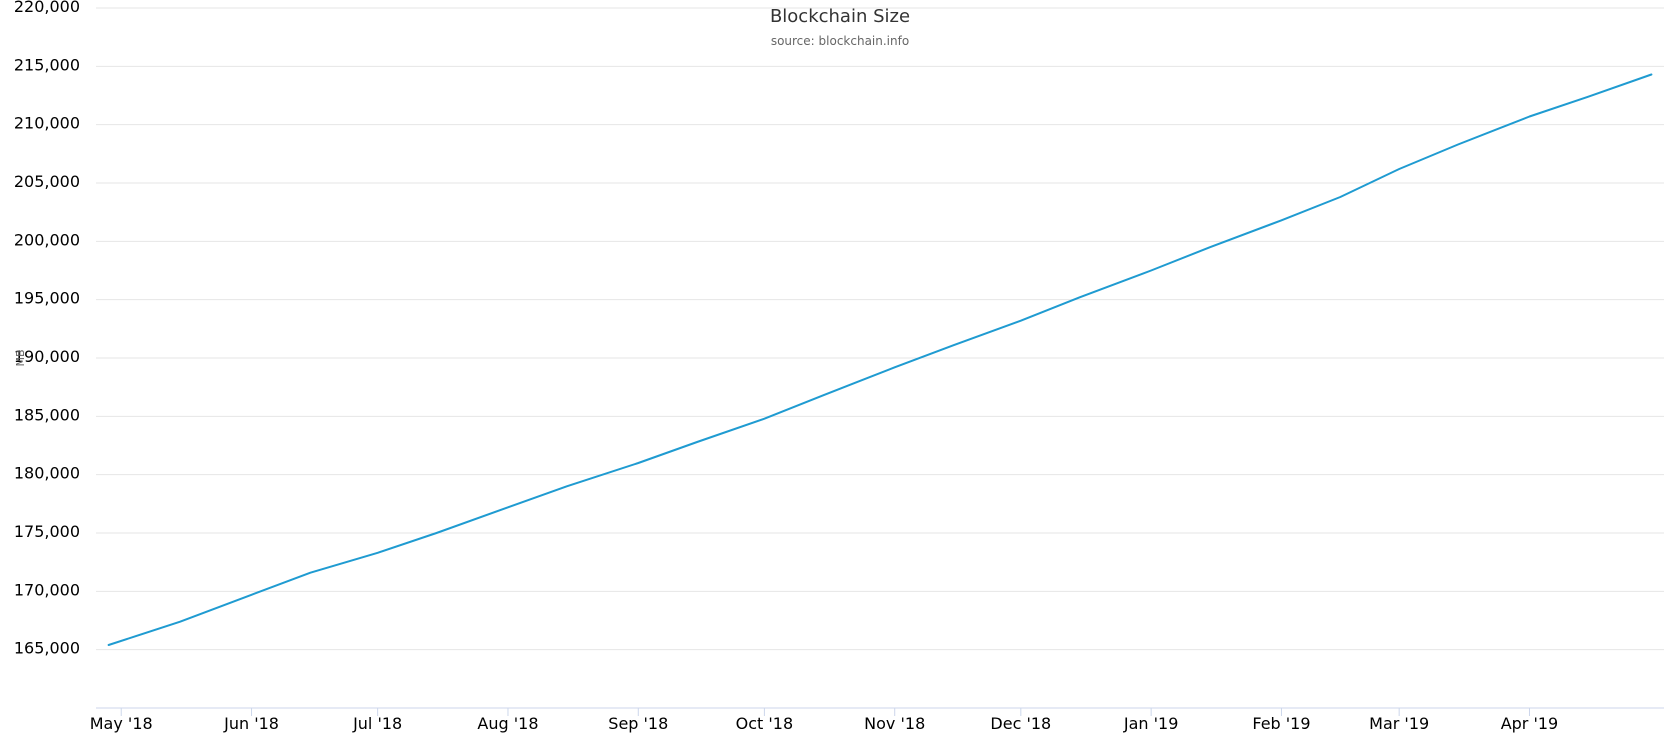 The height and width of the screenshot is (743, 1680). What do you see at coordinates (47, 473) in the screenshot?
I see `y-tick-label: 180,000` at bounding box center [47, 473].